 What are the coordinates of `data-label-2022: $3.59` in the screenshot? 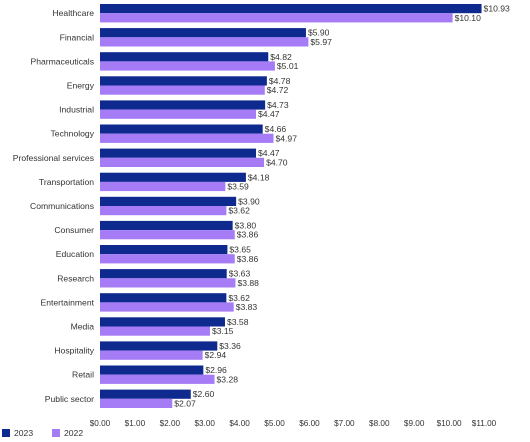 It's located at (238, 187).